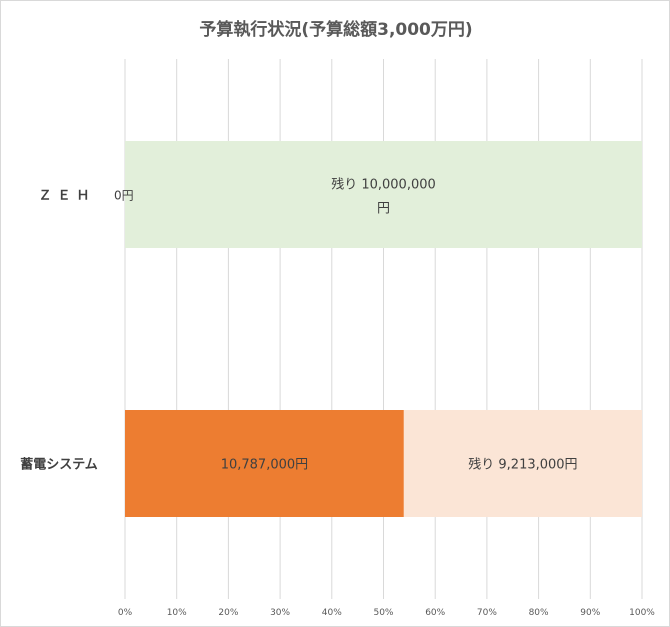  Describe the element at coordinates (280, 613) in the screenshot. I see `x-tick-label: 30%` at that location.